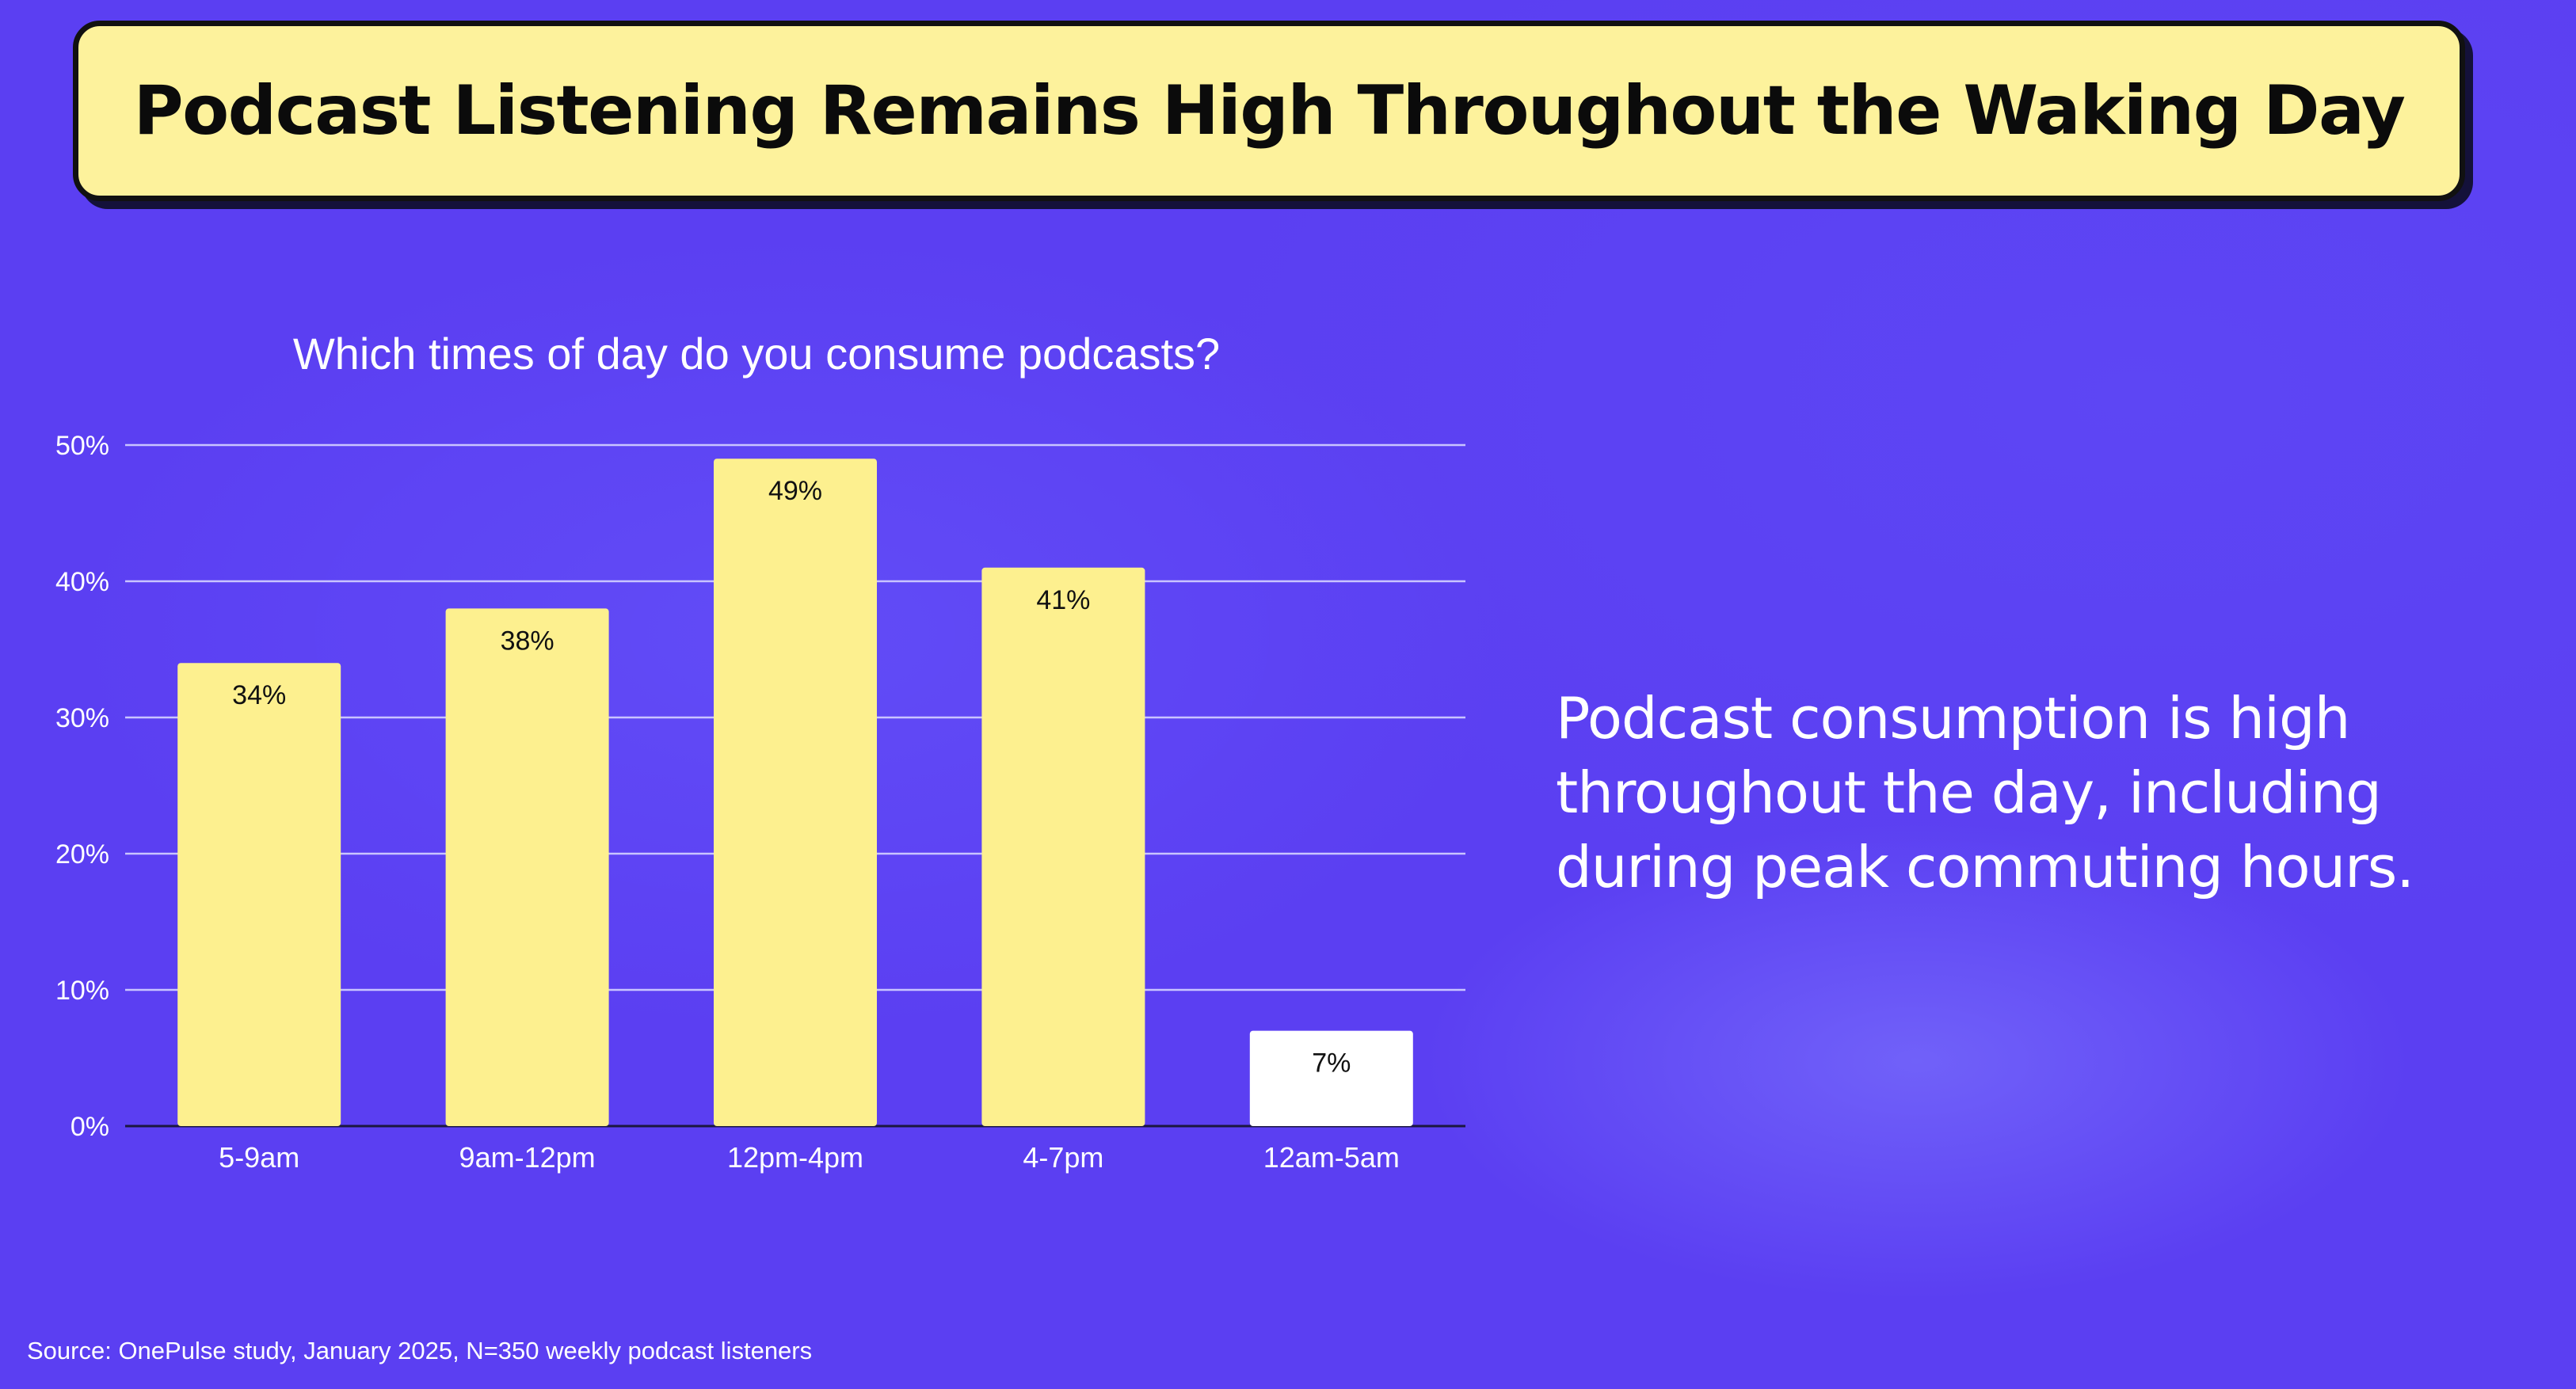  What do you see at coordinates (82, 786) in the screenshot?
I see `y-axis-ticks: 0% 10% 20% 30% 40% 50%` at bounding box center [82, 786].